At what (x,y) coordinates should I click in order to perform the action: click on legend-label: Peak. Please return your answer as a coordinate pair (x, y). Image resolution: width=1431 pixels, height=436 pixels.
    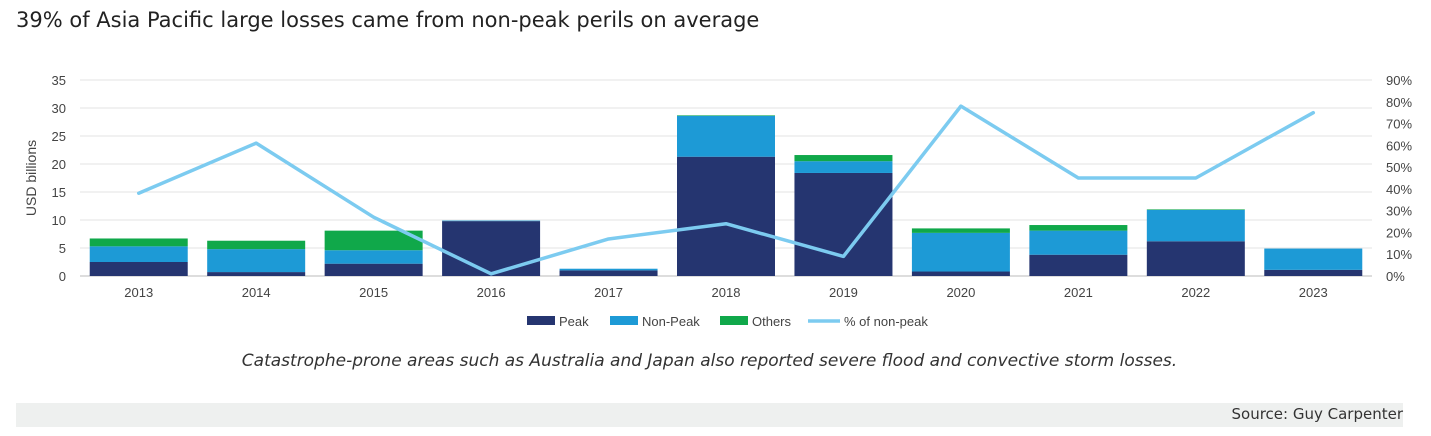
    Looking at the image, I should click on (574, 321).